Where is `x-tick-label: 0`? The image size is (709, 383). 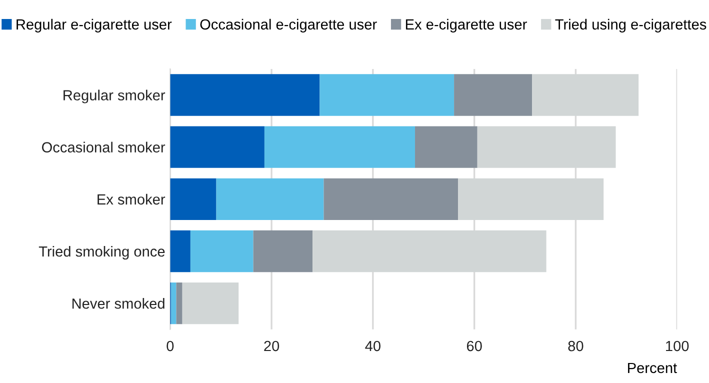 x-tick-label: 0 is located at coordinates (170, 346).